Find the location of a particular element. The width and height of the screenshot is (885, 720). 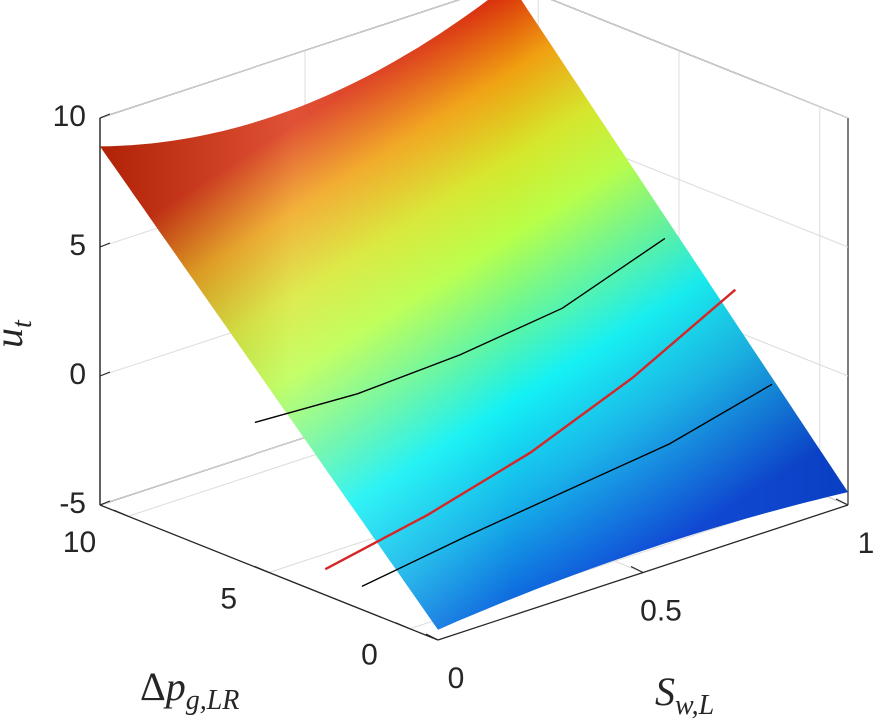

z-tick-label: 0 is located at coordinates (77, 374).